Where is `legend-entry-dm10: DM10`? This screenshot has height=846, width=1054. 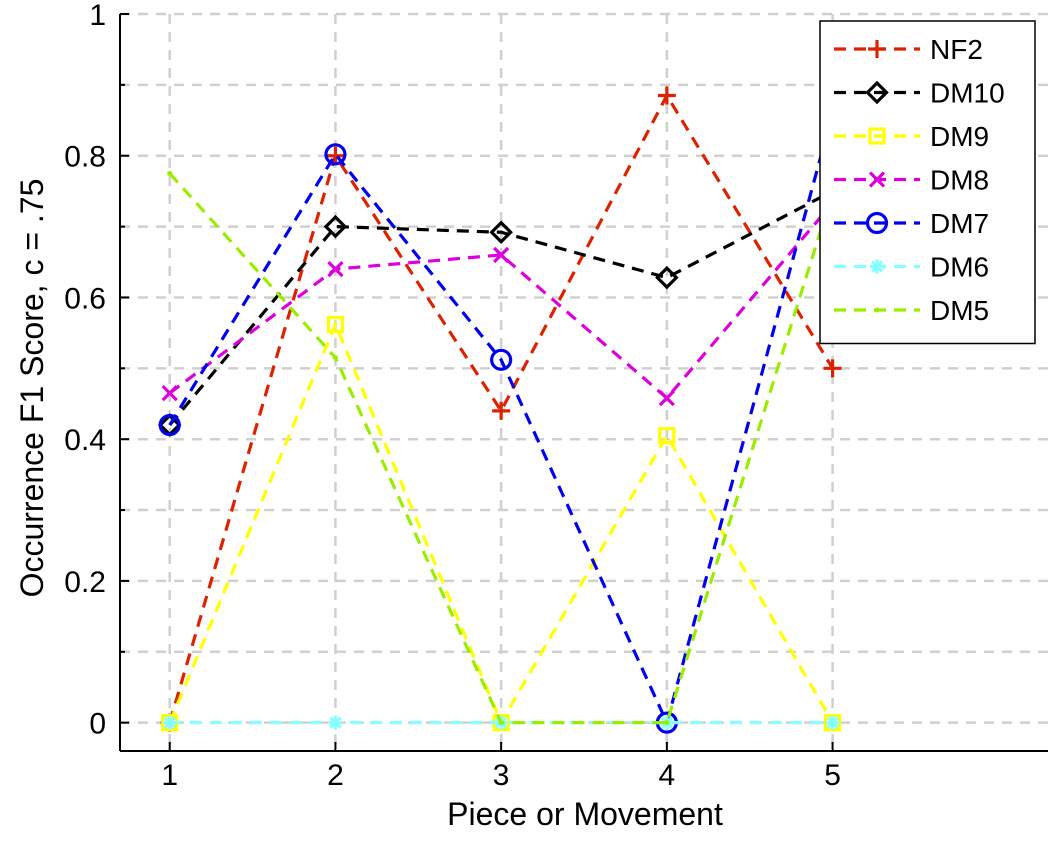 legend-entry-dm10: DM10 is located at coordinates (919, 93).